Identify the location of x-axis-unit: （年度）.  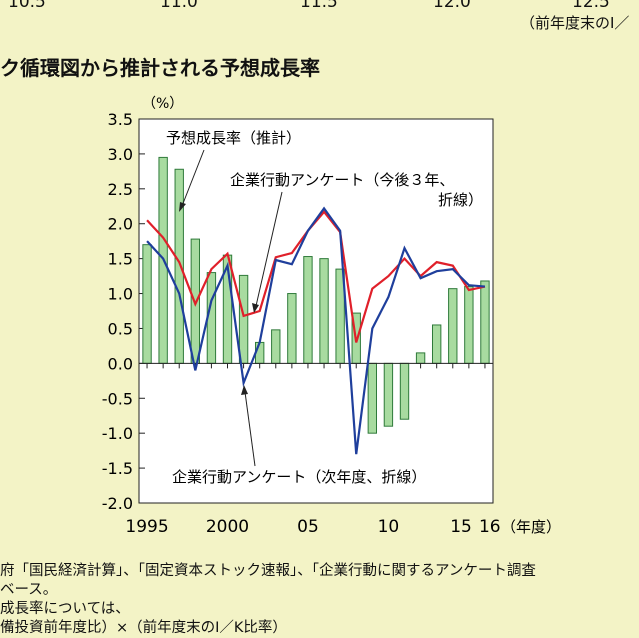
(531, 527).